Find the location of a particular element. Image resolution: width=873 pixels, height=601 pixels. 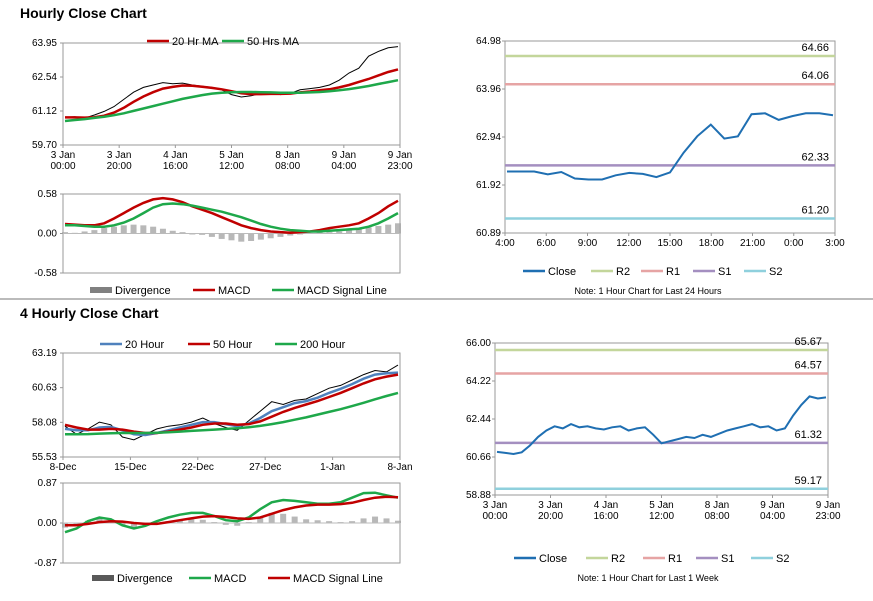

four-hourly-price-x-tick-label: 15-Dec is located at coordinates (130, 467).